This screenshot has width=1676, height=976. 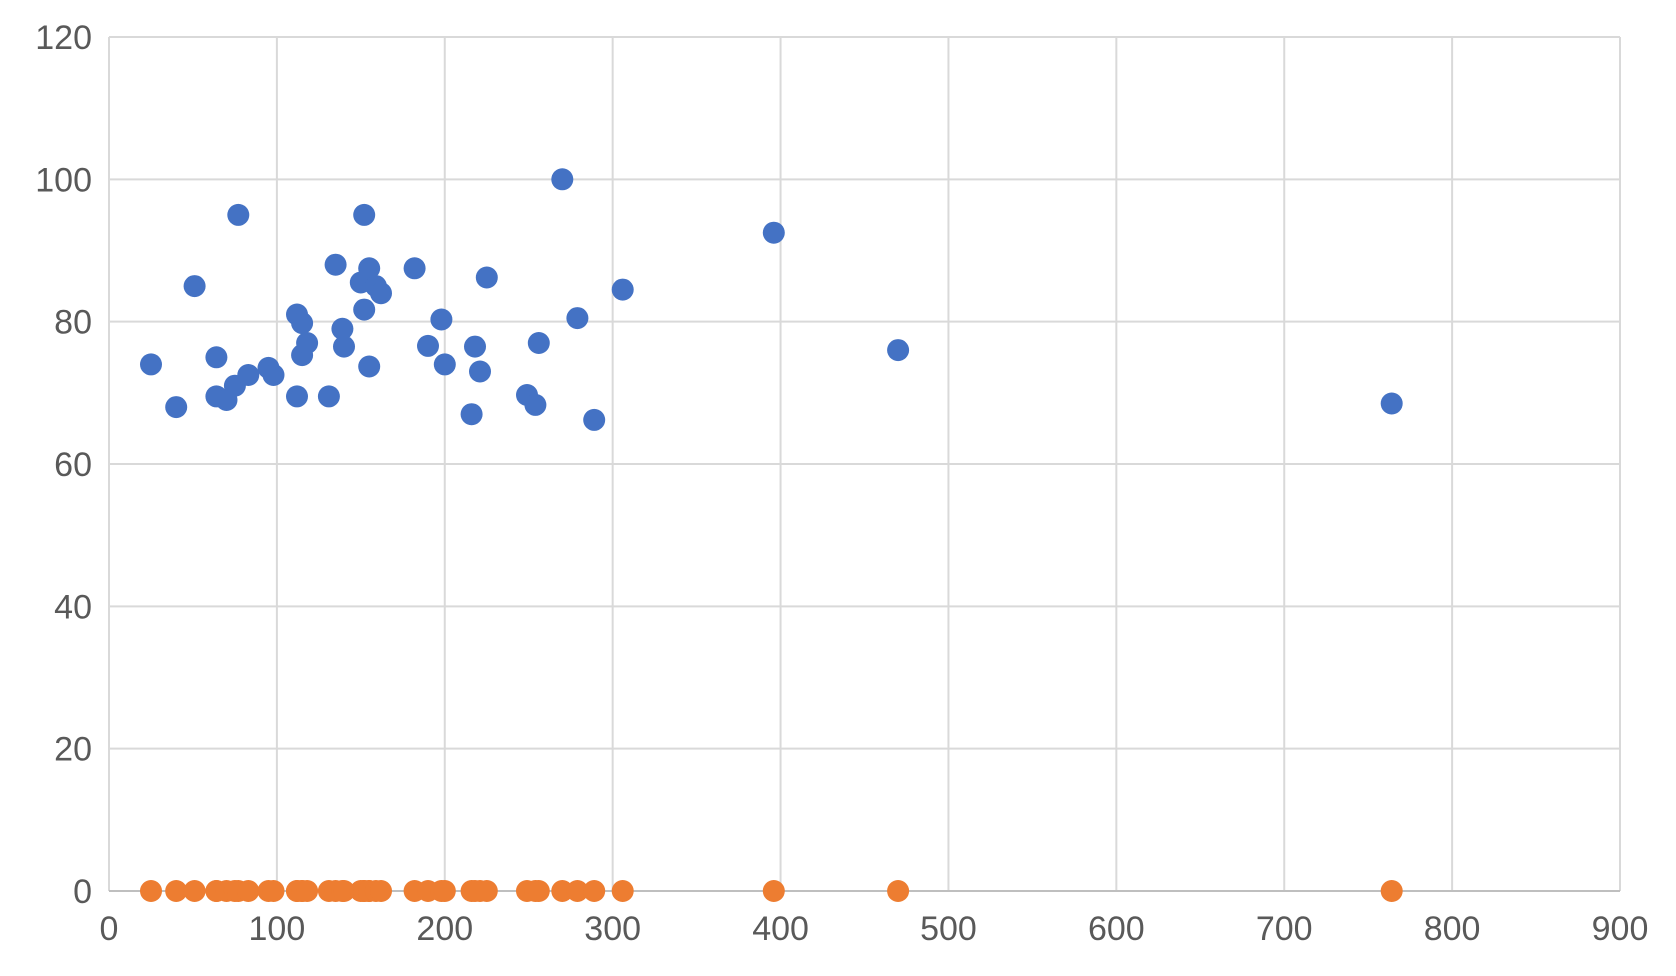 I want to click on y-tick-label: 0, so click(x=82, y=892).